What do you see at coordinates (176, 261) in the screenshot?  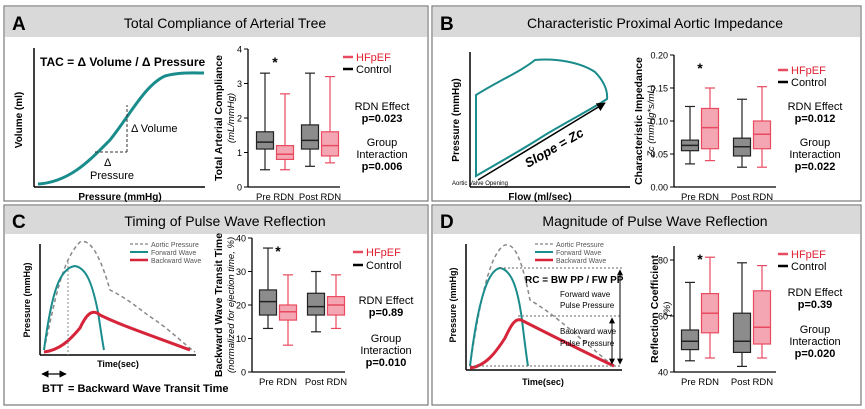 I see `c-legend-backward: Backward Wave` at bounding box center [176, 261].